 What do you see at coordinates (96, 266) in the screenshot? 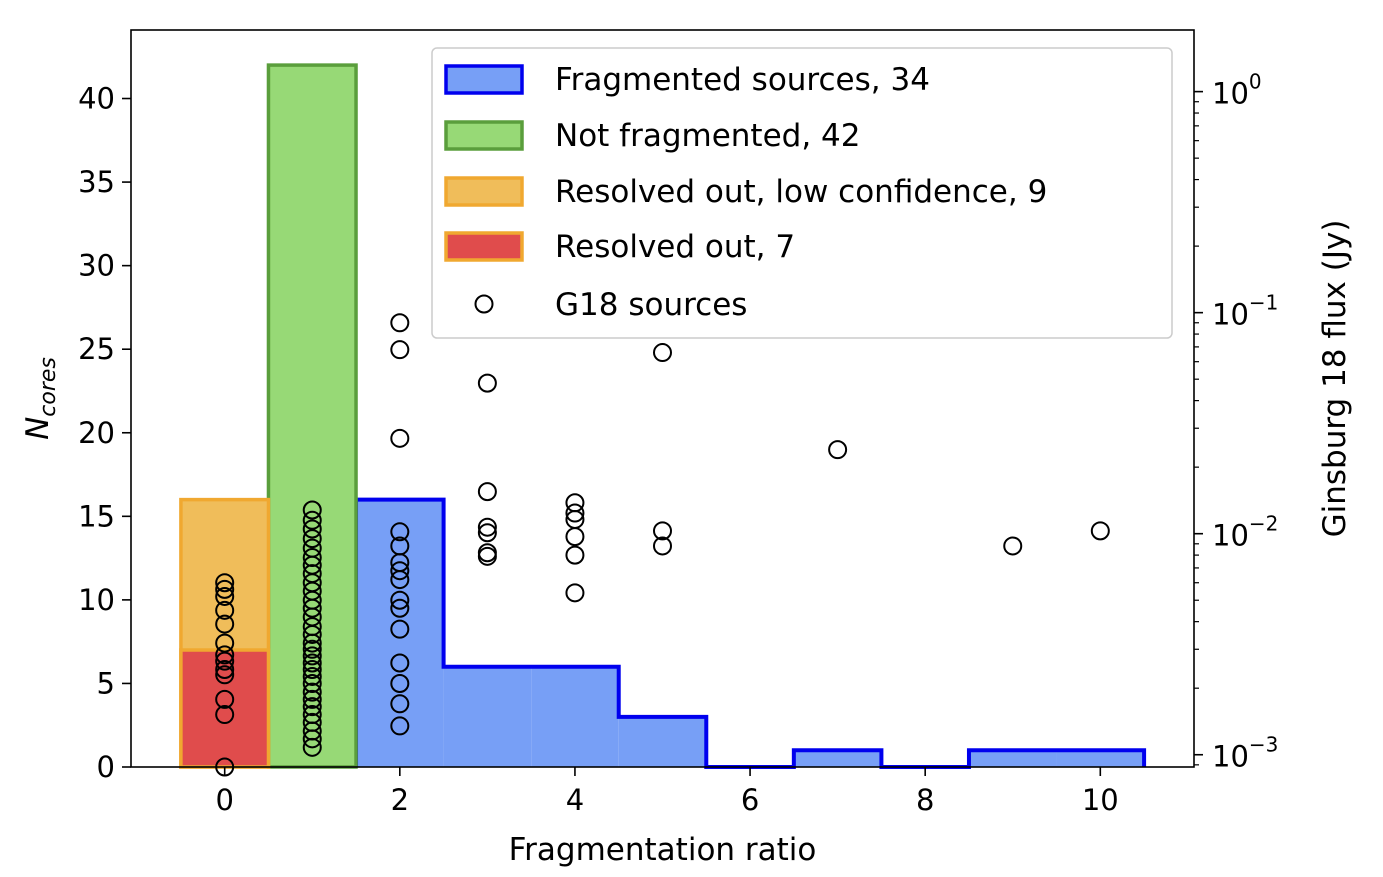
I see `y-tick-label: 30` at bounding box center [96, 266].